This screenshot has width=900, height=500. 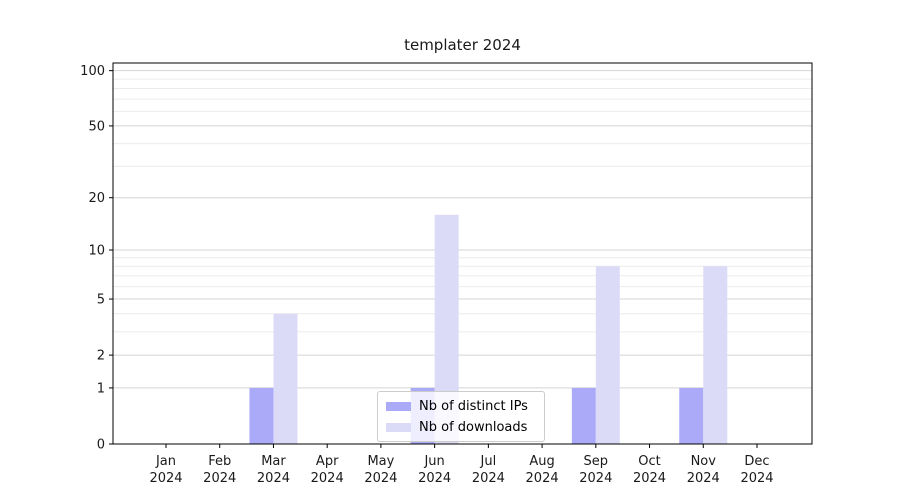 What do you see at coordinates (541, 461) in the screenshot?
I see `x-tick-label-month: Aug` at bounding box center [541, 461].